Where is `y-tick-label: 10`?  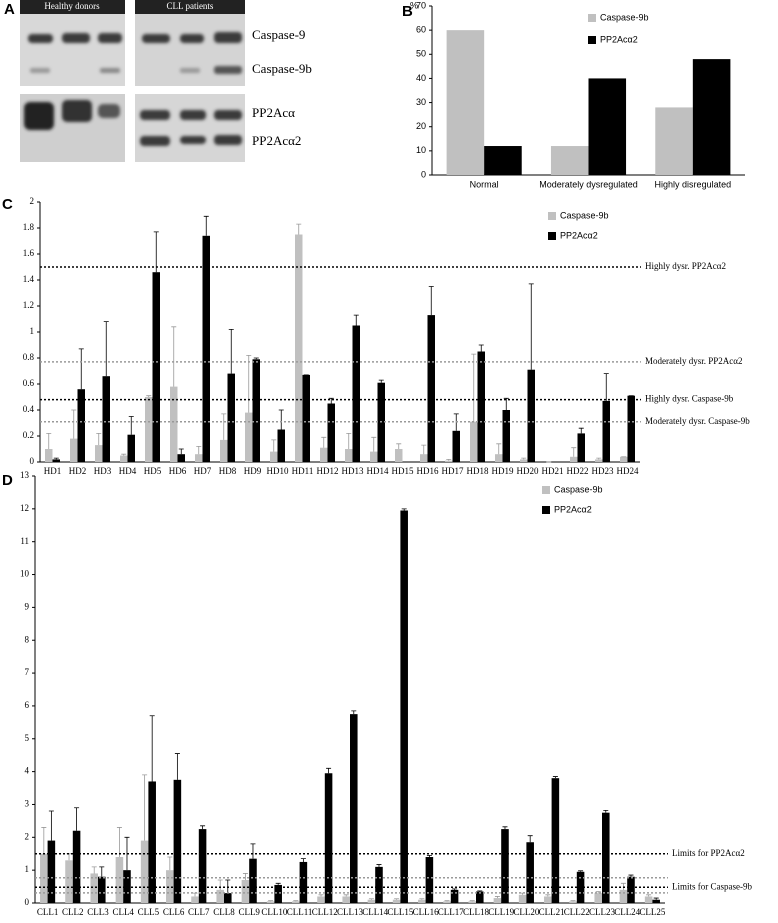 y-tick-label: 10 is located at coordinates (25, 574).